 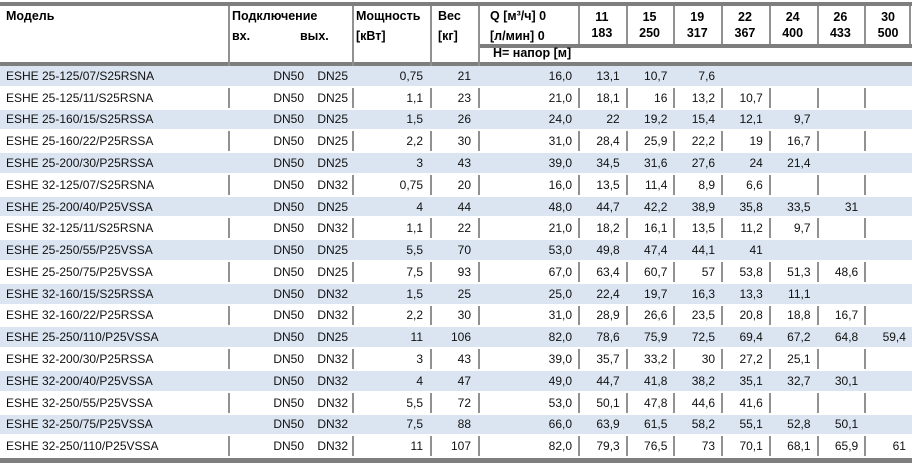 What do you see at coordinates (745, 25) in the screenshot?
I see `flow-column-headers: 11 183 15 250 19 317 22 367 24 400 26 433 30 500` at bounding box center [745, 25].